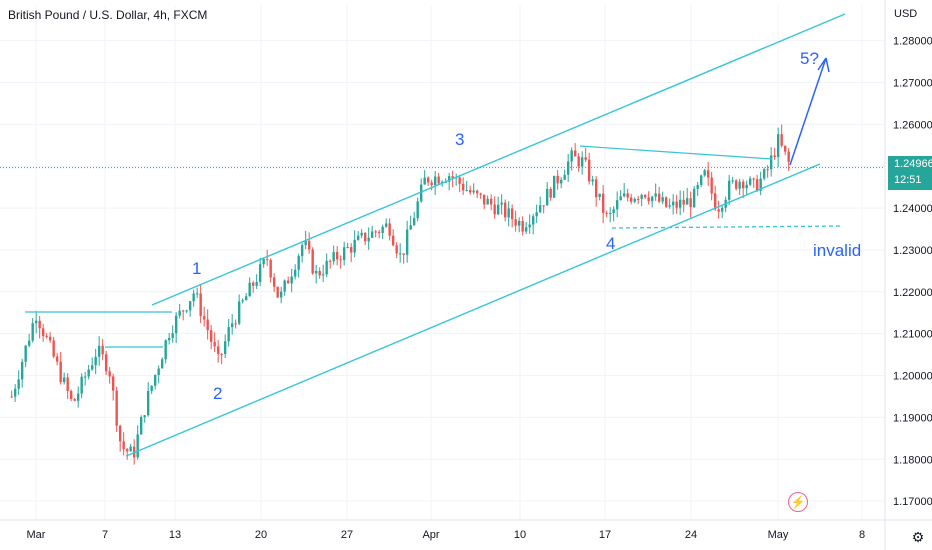 The width and height of the screenshot is (932, 550). Describe the element at coordinates (108, 15) in the screenshot. I see `symbol-title: British Pound / U.S. Dollar, 4h, FXCM` at that location.